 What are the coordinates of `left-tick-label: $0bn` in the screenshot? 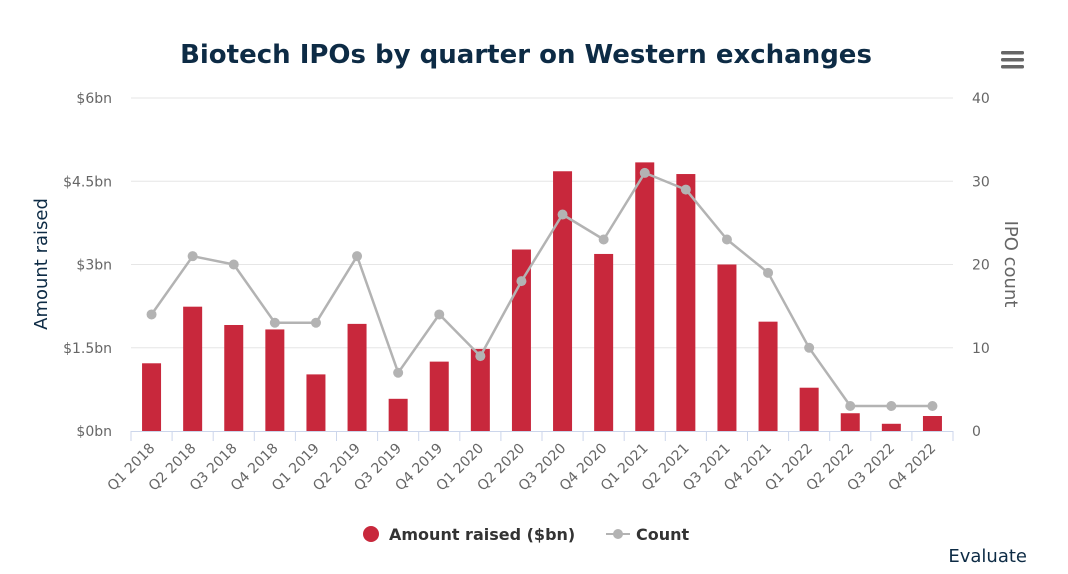 It's located at (94, 432).